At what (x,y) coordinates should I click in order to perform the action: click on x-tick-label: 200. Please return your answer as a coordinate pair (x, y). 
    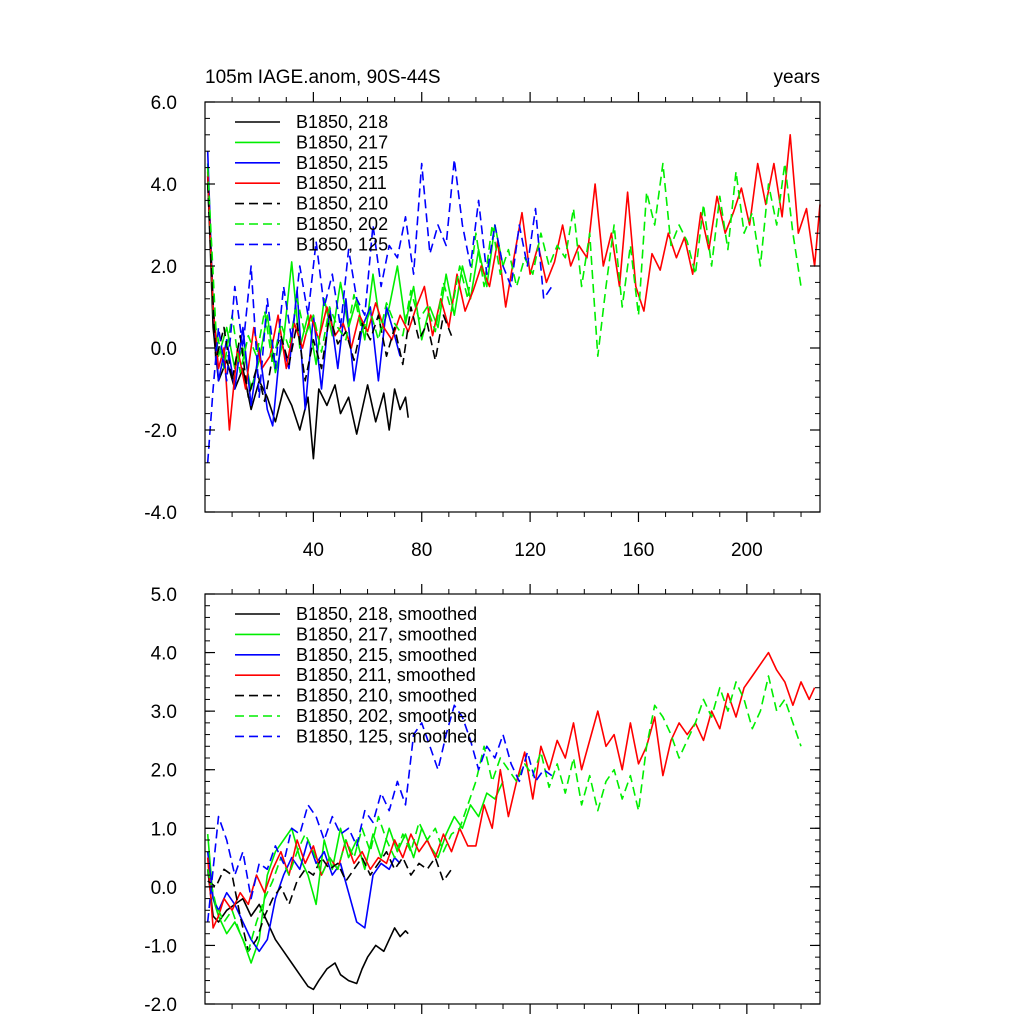
    Looking at the image, I should click on (747, 550).